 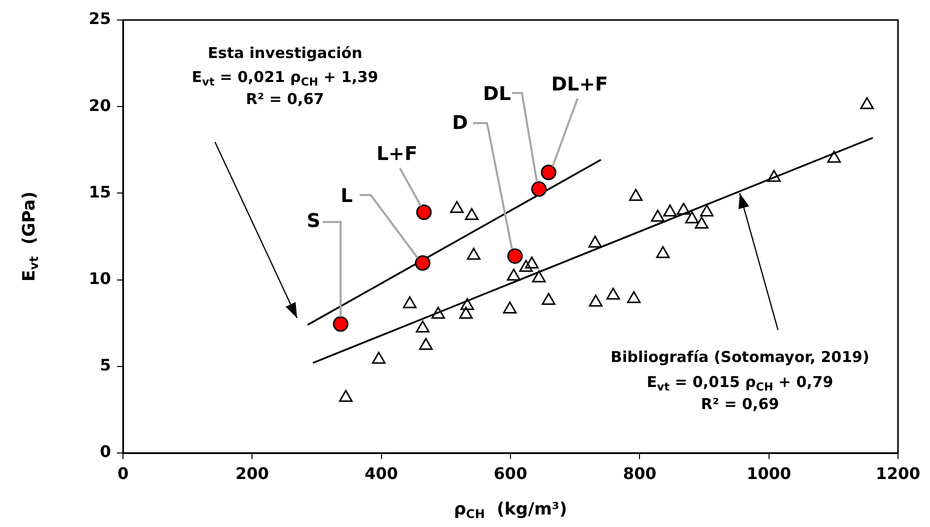 What do you see at coordinates (898, 473) in the screenshot?
I see `x-tick-label: 1200` at bounding box center [898, 473].